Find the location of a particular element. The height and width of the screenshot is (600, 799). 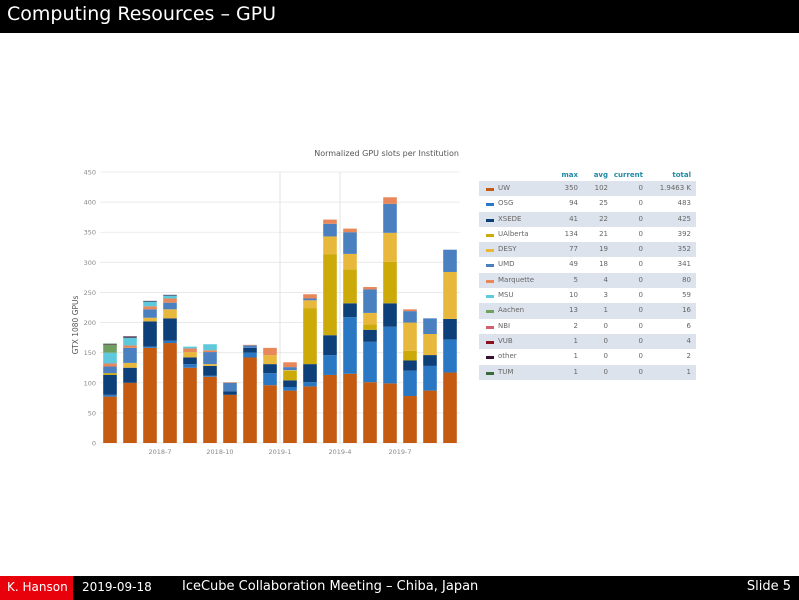

legend-row-uw: UW 350 102 0 1.9463 K is located at coordinates (587, 189).